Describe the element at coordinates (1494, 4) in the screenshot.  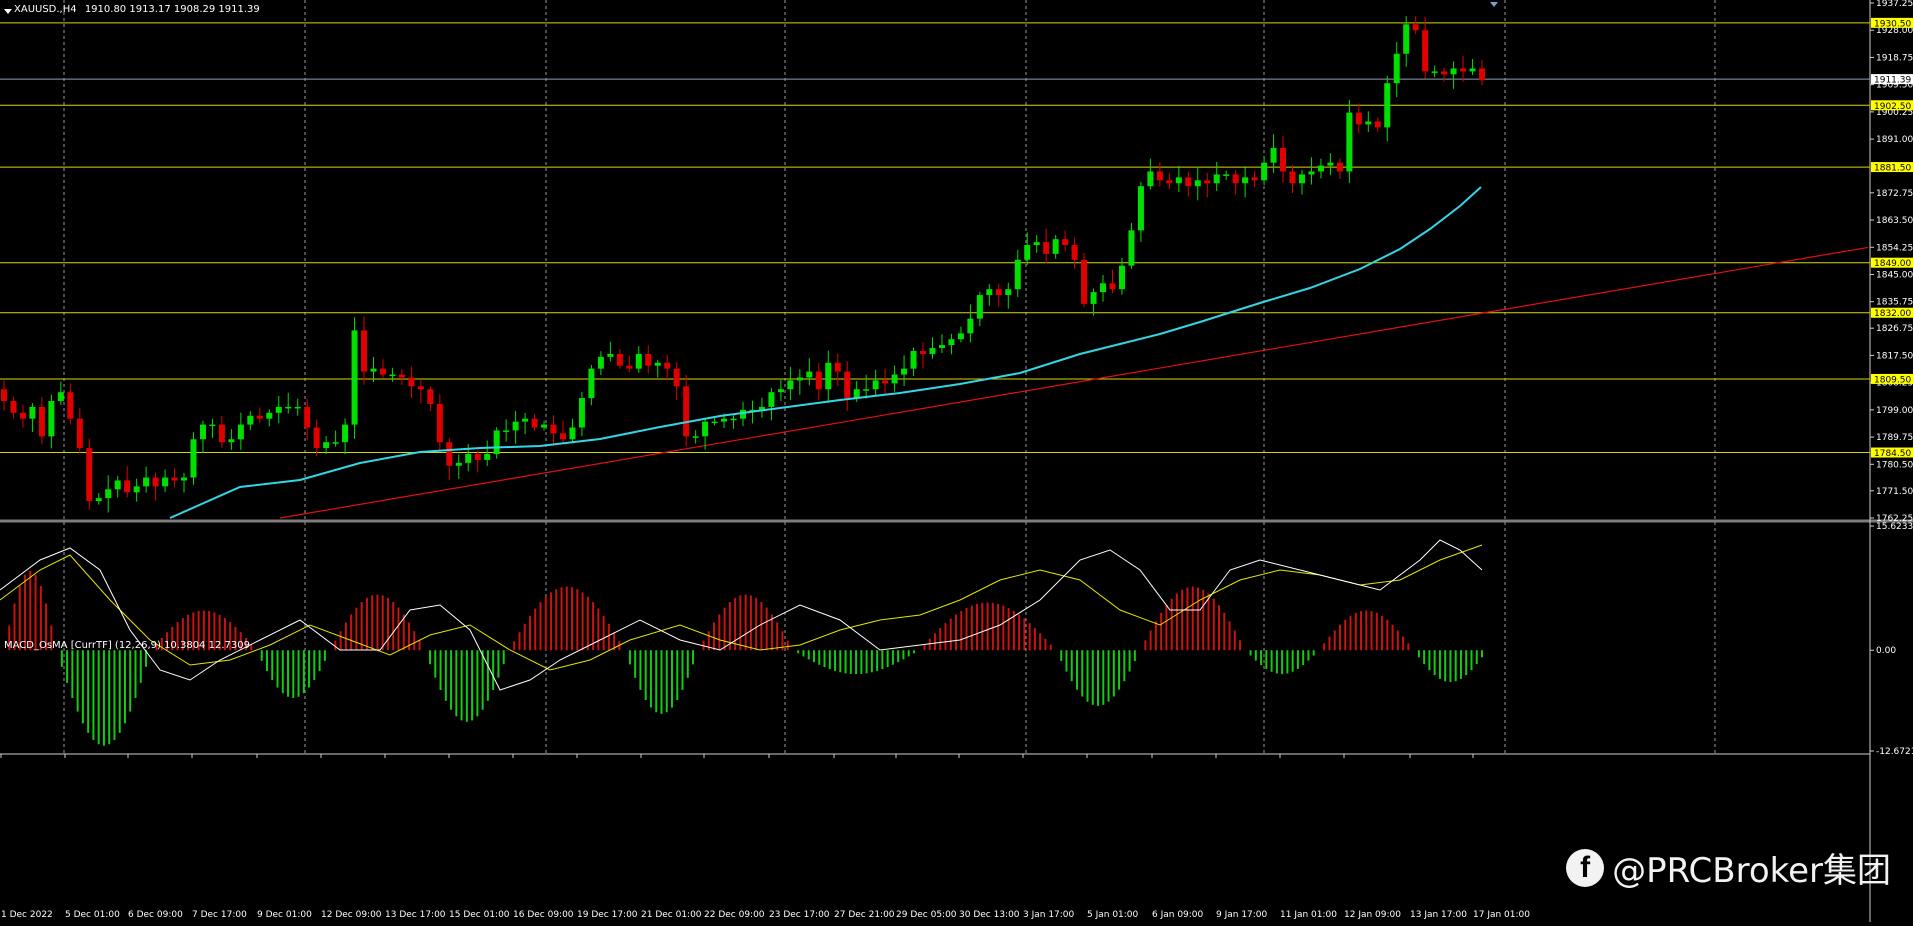
I see `shift-marker-icon` at that location.